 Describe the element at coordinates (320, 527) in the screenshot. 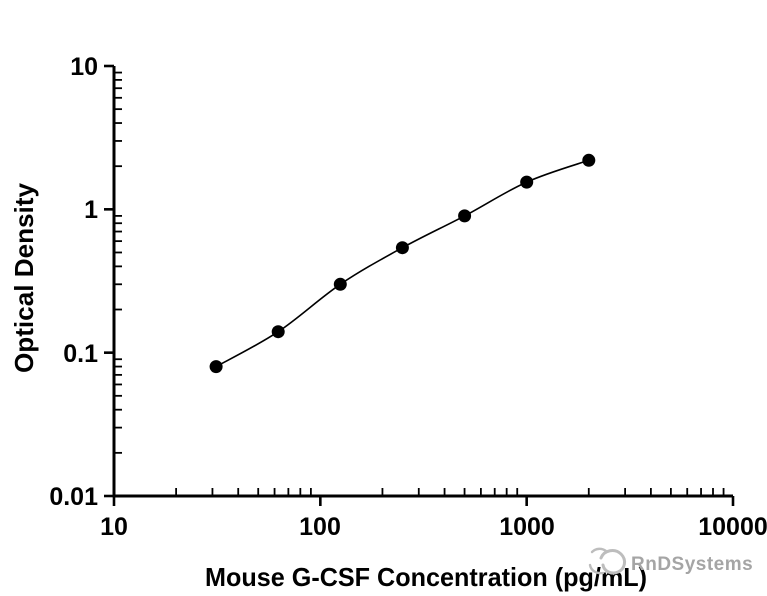

I see `x-tick-label-100: 100` at that location.